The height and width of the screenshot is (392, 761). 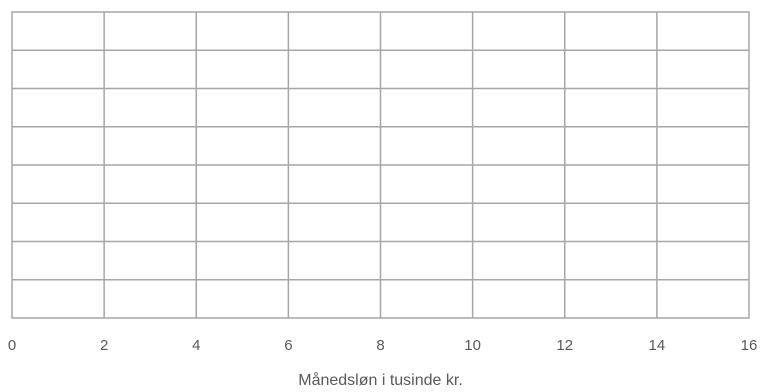 I want to click on x-axis-title: Månedsløn i tusinde kr., so click(x=380, y=380).